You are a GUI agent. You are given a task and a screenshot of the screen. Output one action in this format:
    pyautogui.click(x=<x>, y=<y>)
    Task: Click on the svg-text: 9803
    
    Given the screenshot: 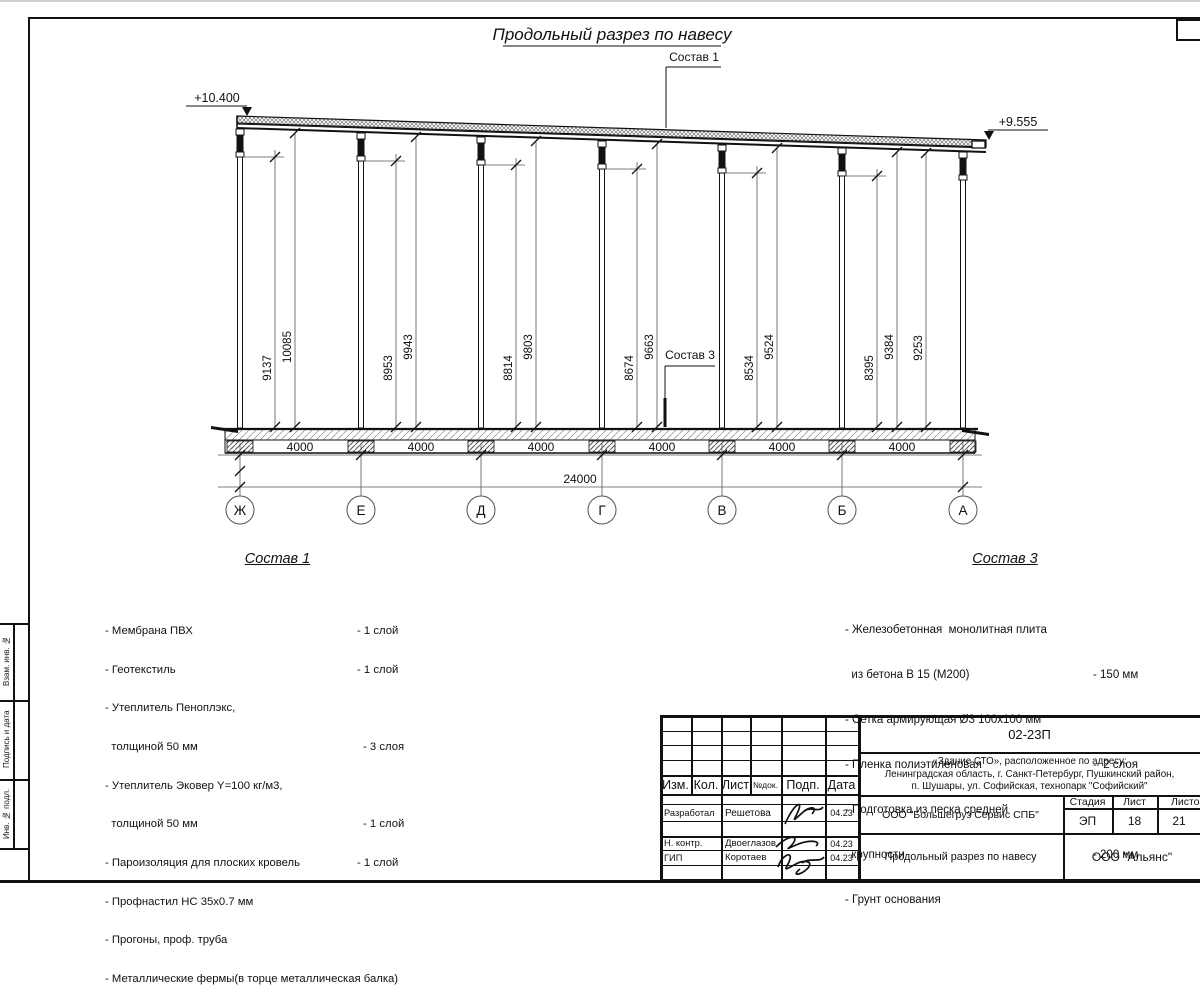 What is the action you would take?
    pyautogui.click(x=529, y=347)
    